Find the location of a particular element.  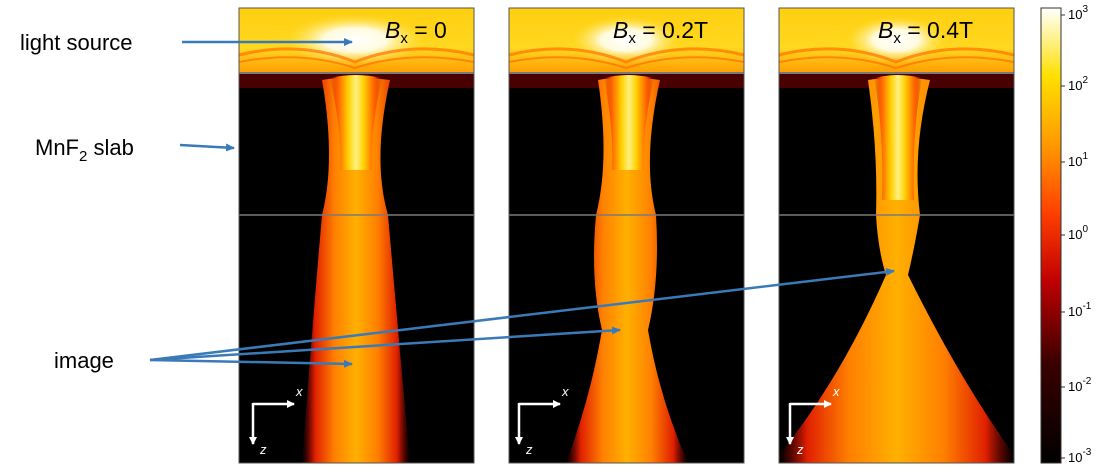

panel-label: Bx = 0.4T is located at coordinates (925, 32).